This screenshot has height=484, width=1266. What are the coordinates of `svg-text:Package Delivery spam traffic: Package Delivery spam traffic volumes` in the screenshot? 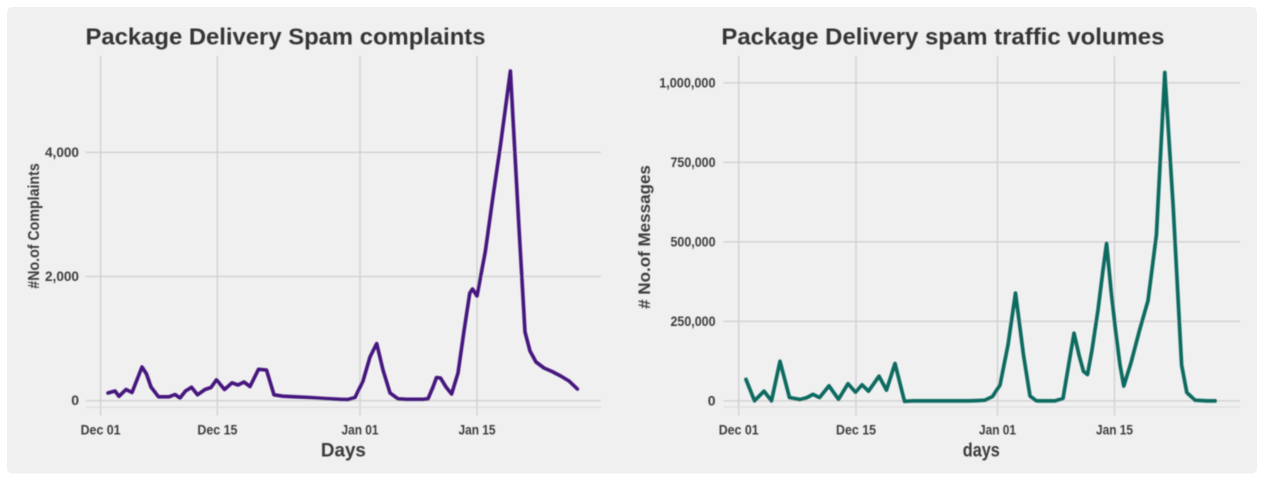 It's located at (942, 37).